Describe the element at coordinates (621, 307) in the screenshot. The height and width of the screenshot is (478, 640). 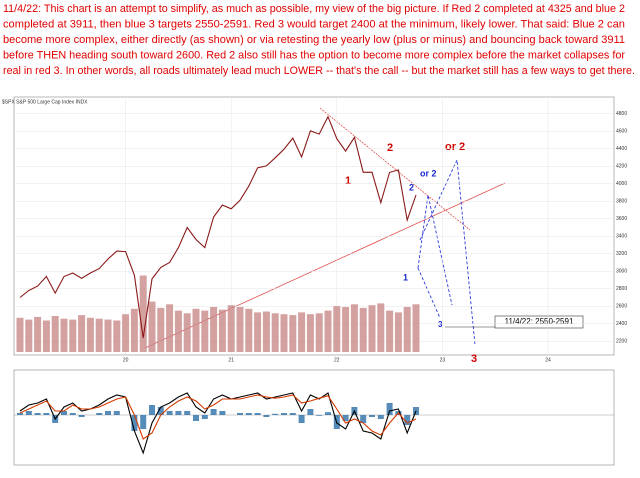
I see `y-tick-label: 2600` at that location.